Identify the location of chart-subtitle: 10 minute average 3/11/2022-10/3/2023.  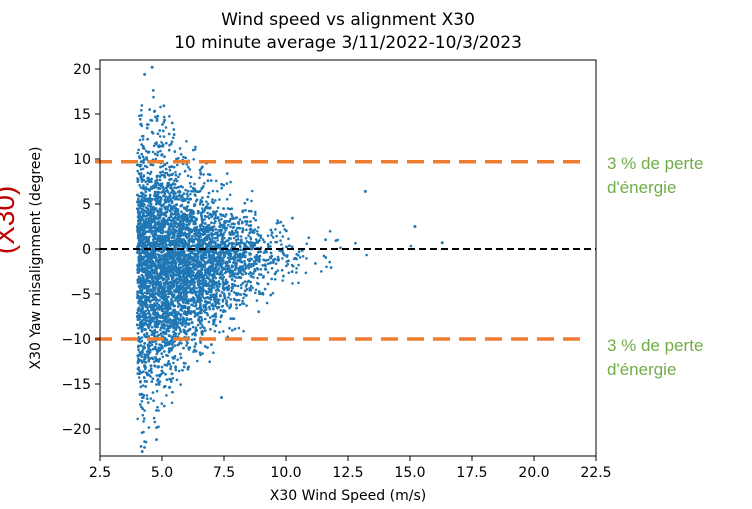
(348, 43).